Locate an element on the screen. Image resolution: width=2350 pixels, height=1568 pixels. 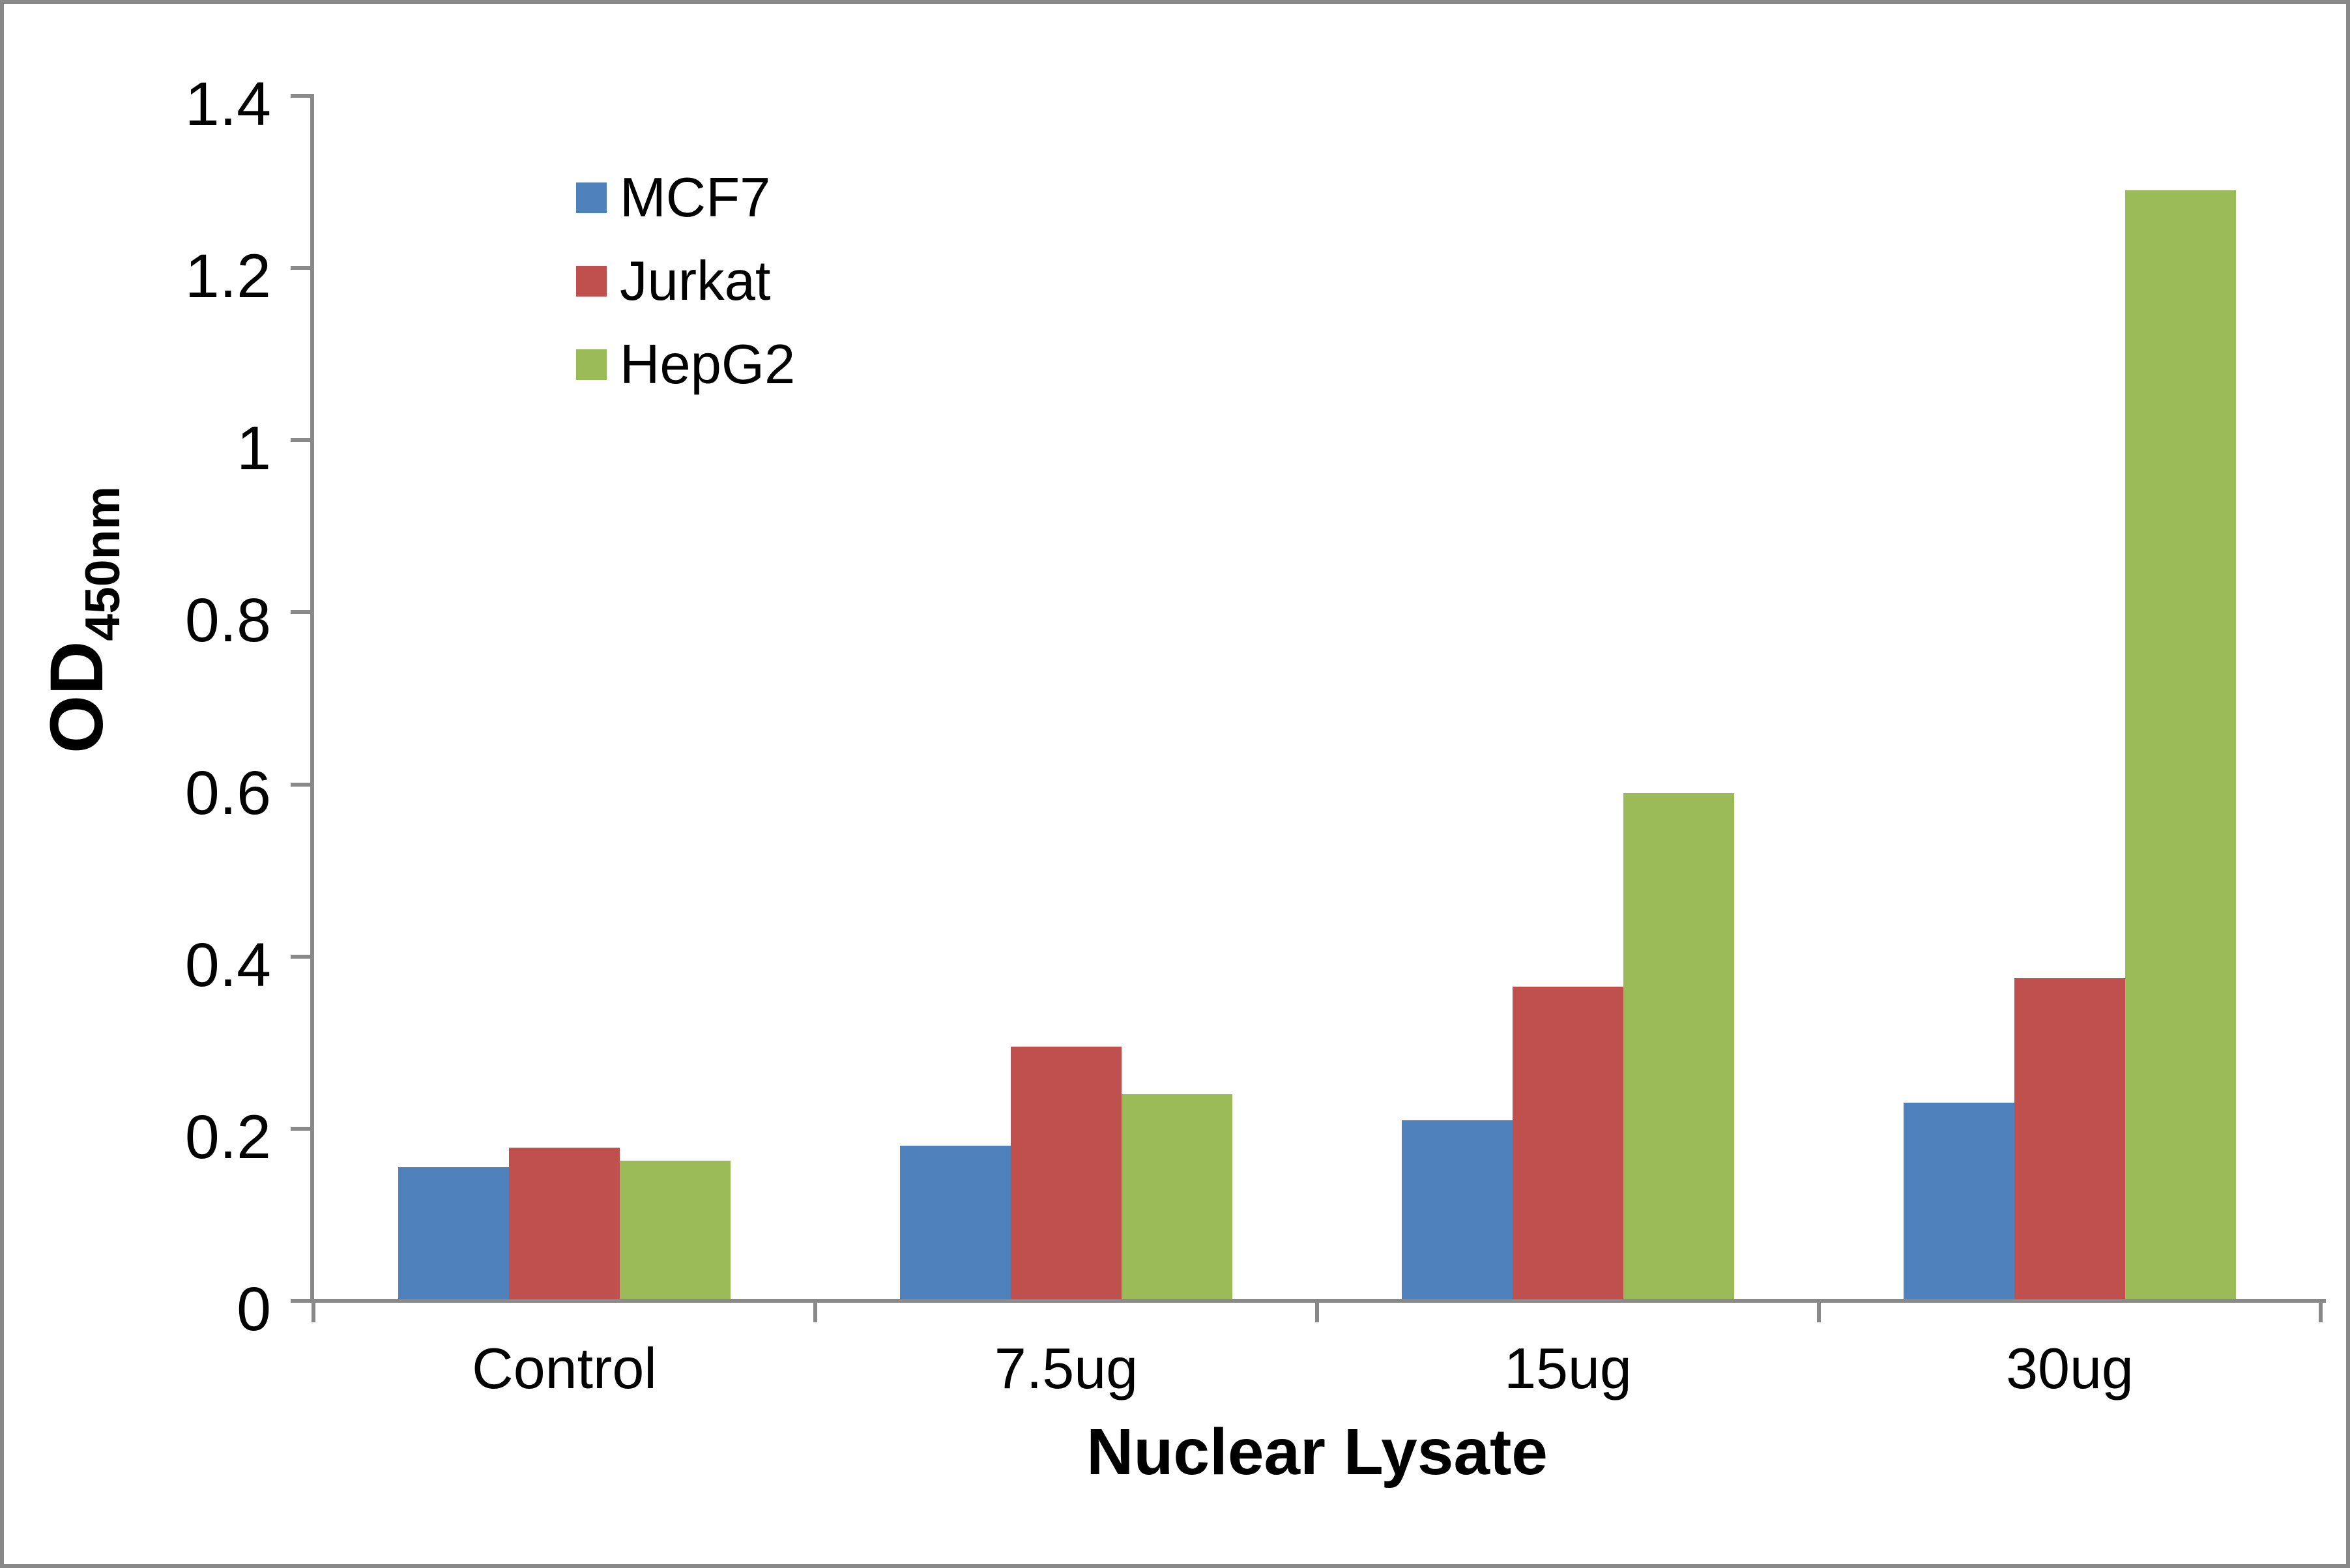
y-tick-label-0.2: 0.2 is located at coordinates (227, 1137).